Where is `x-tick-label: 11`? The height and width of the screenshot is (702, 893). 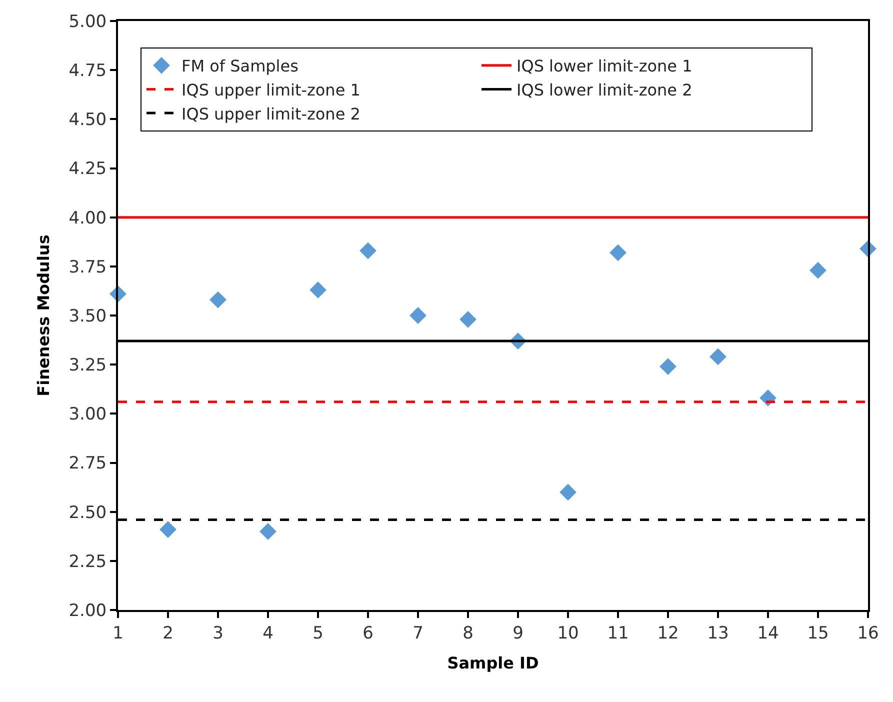 x-tick-label: 11 is located at coordinates (618, 633).